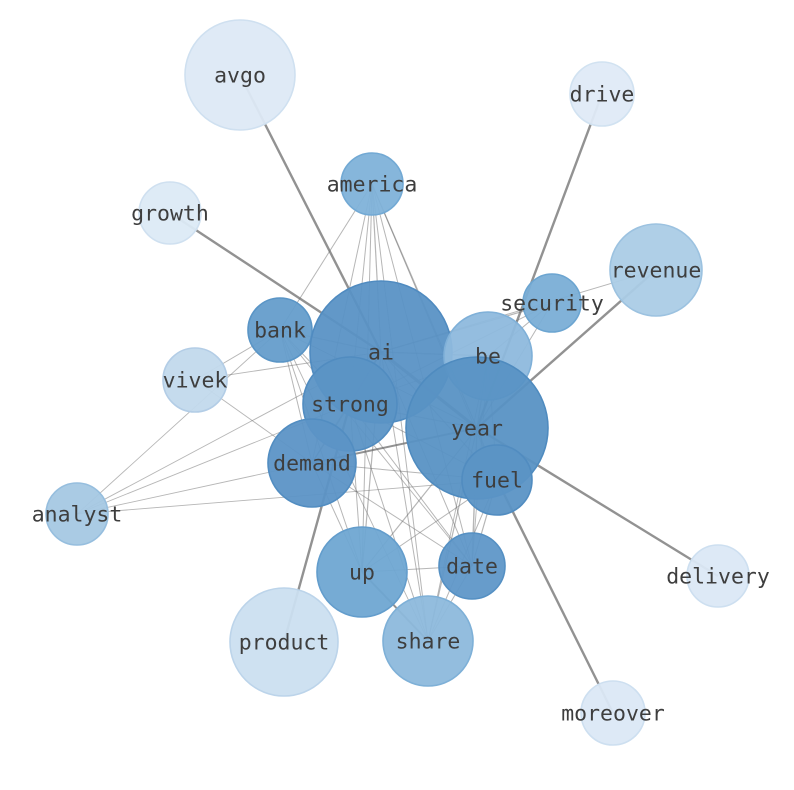  Describe the element at coordinates (170, 213) in the screenshot. I see `node-growth` at that location.